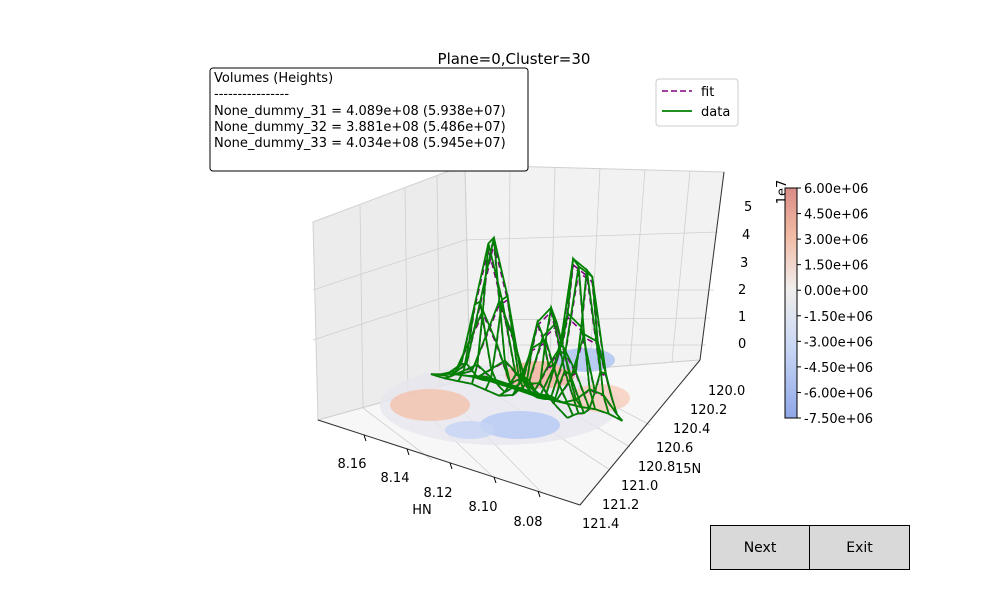 The height and width of the screenshot is (600, 1000). I want to click on z-tick-label: 0, so click(742, 344).